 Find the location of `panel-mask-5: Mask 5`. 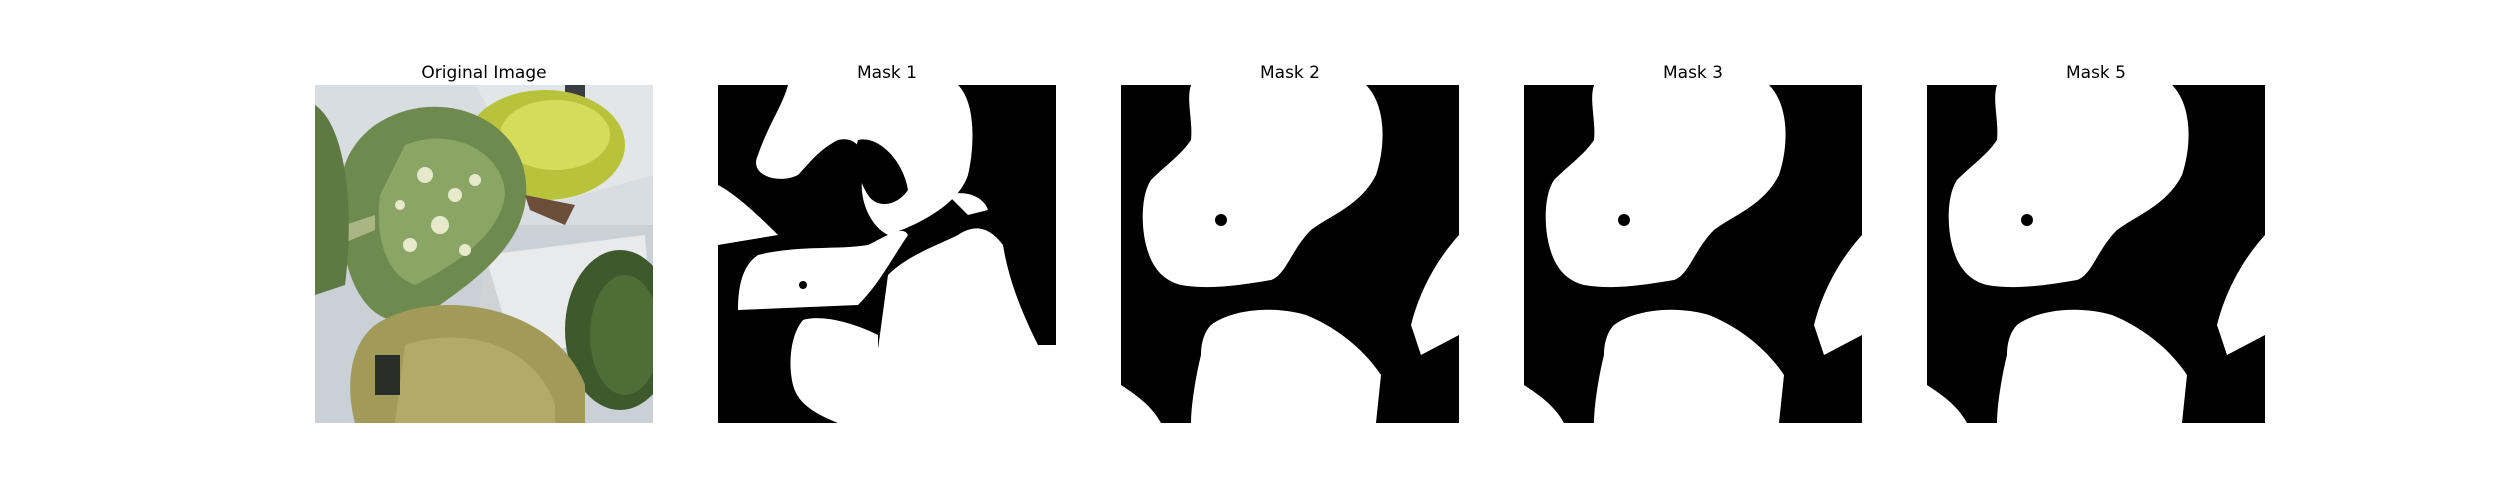

panel-mask-5: Mask 5 is located at coordinates (2096, 242).